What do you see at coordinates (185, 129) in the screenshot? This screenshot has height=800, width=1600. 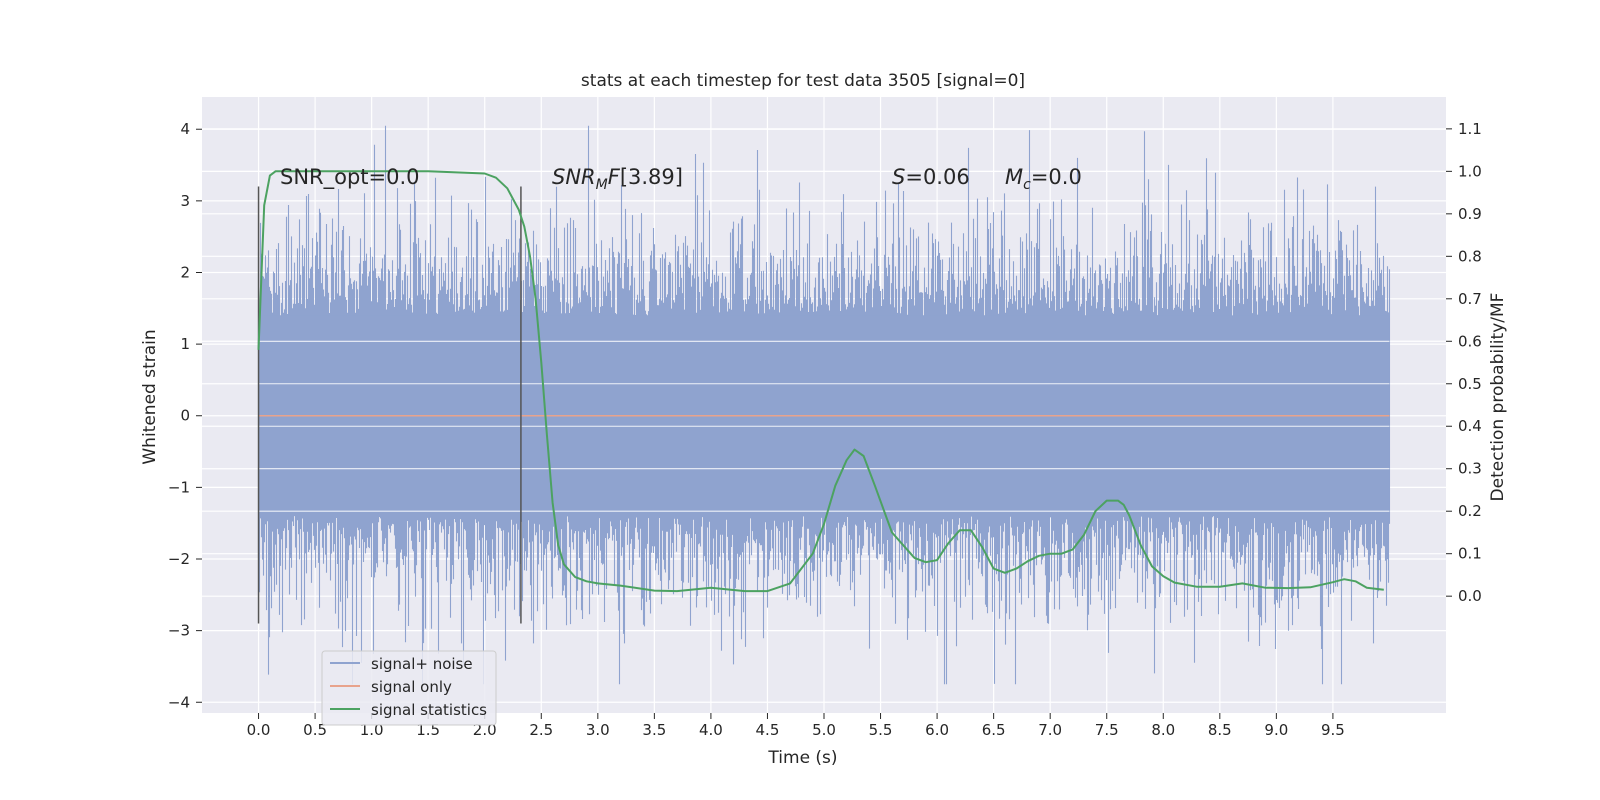 I see `y-tick-label: 4` at bounding box center [185, 129].